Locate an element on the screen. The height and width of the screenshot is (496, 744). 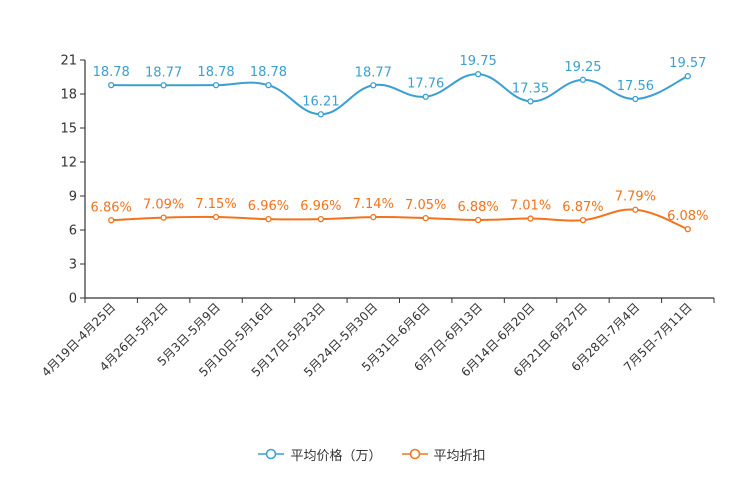
y-tick-label: 6 is located at coordinates (73, 231).